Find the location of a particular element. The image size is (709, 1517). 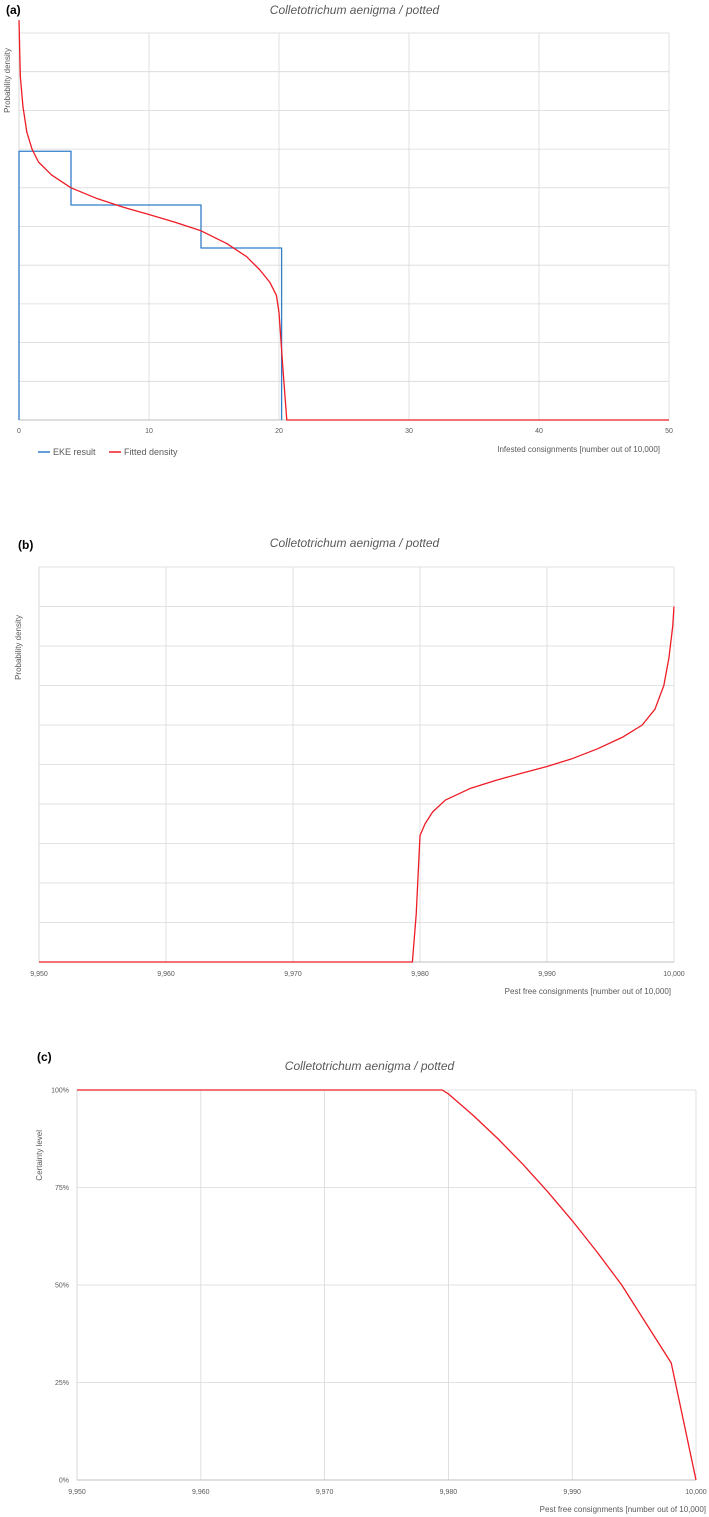

y-tick-label: 50% is located at coordinates (62, 1286).